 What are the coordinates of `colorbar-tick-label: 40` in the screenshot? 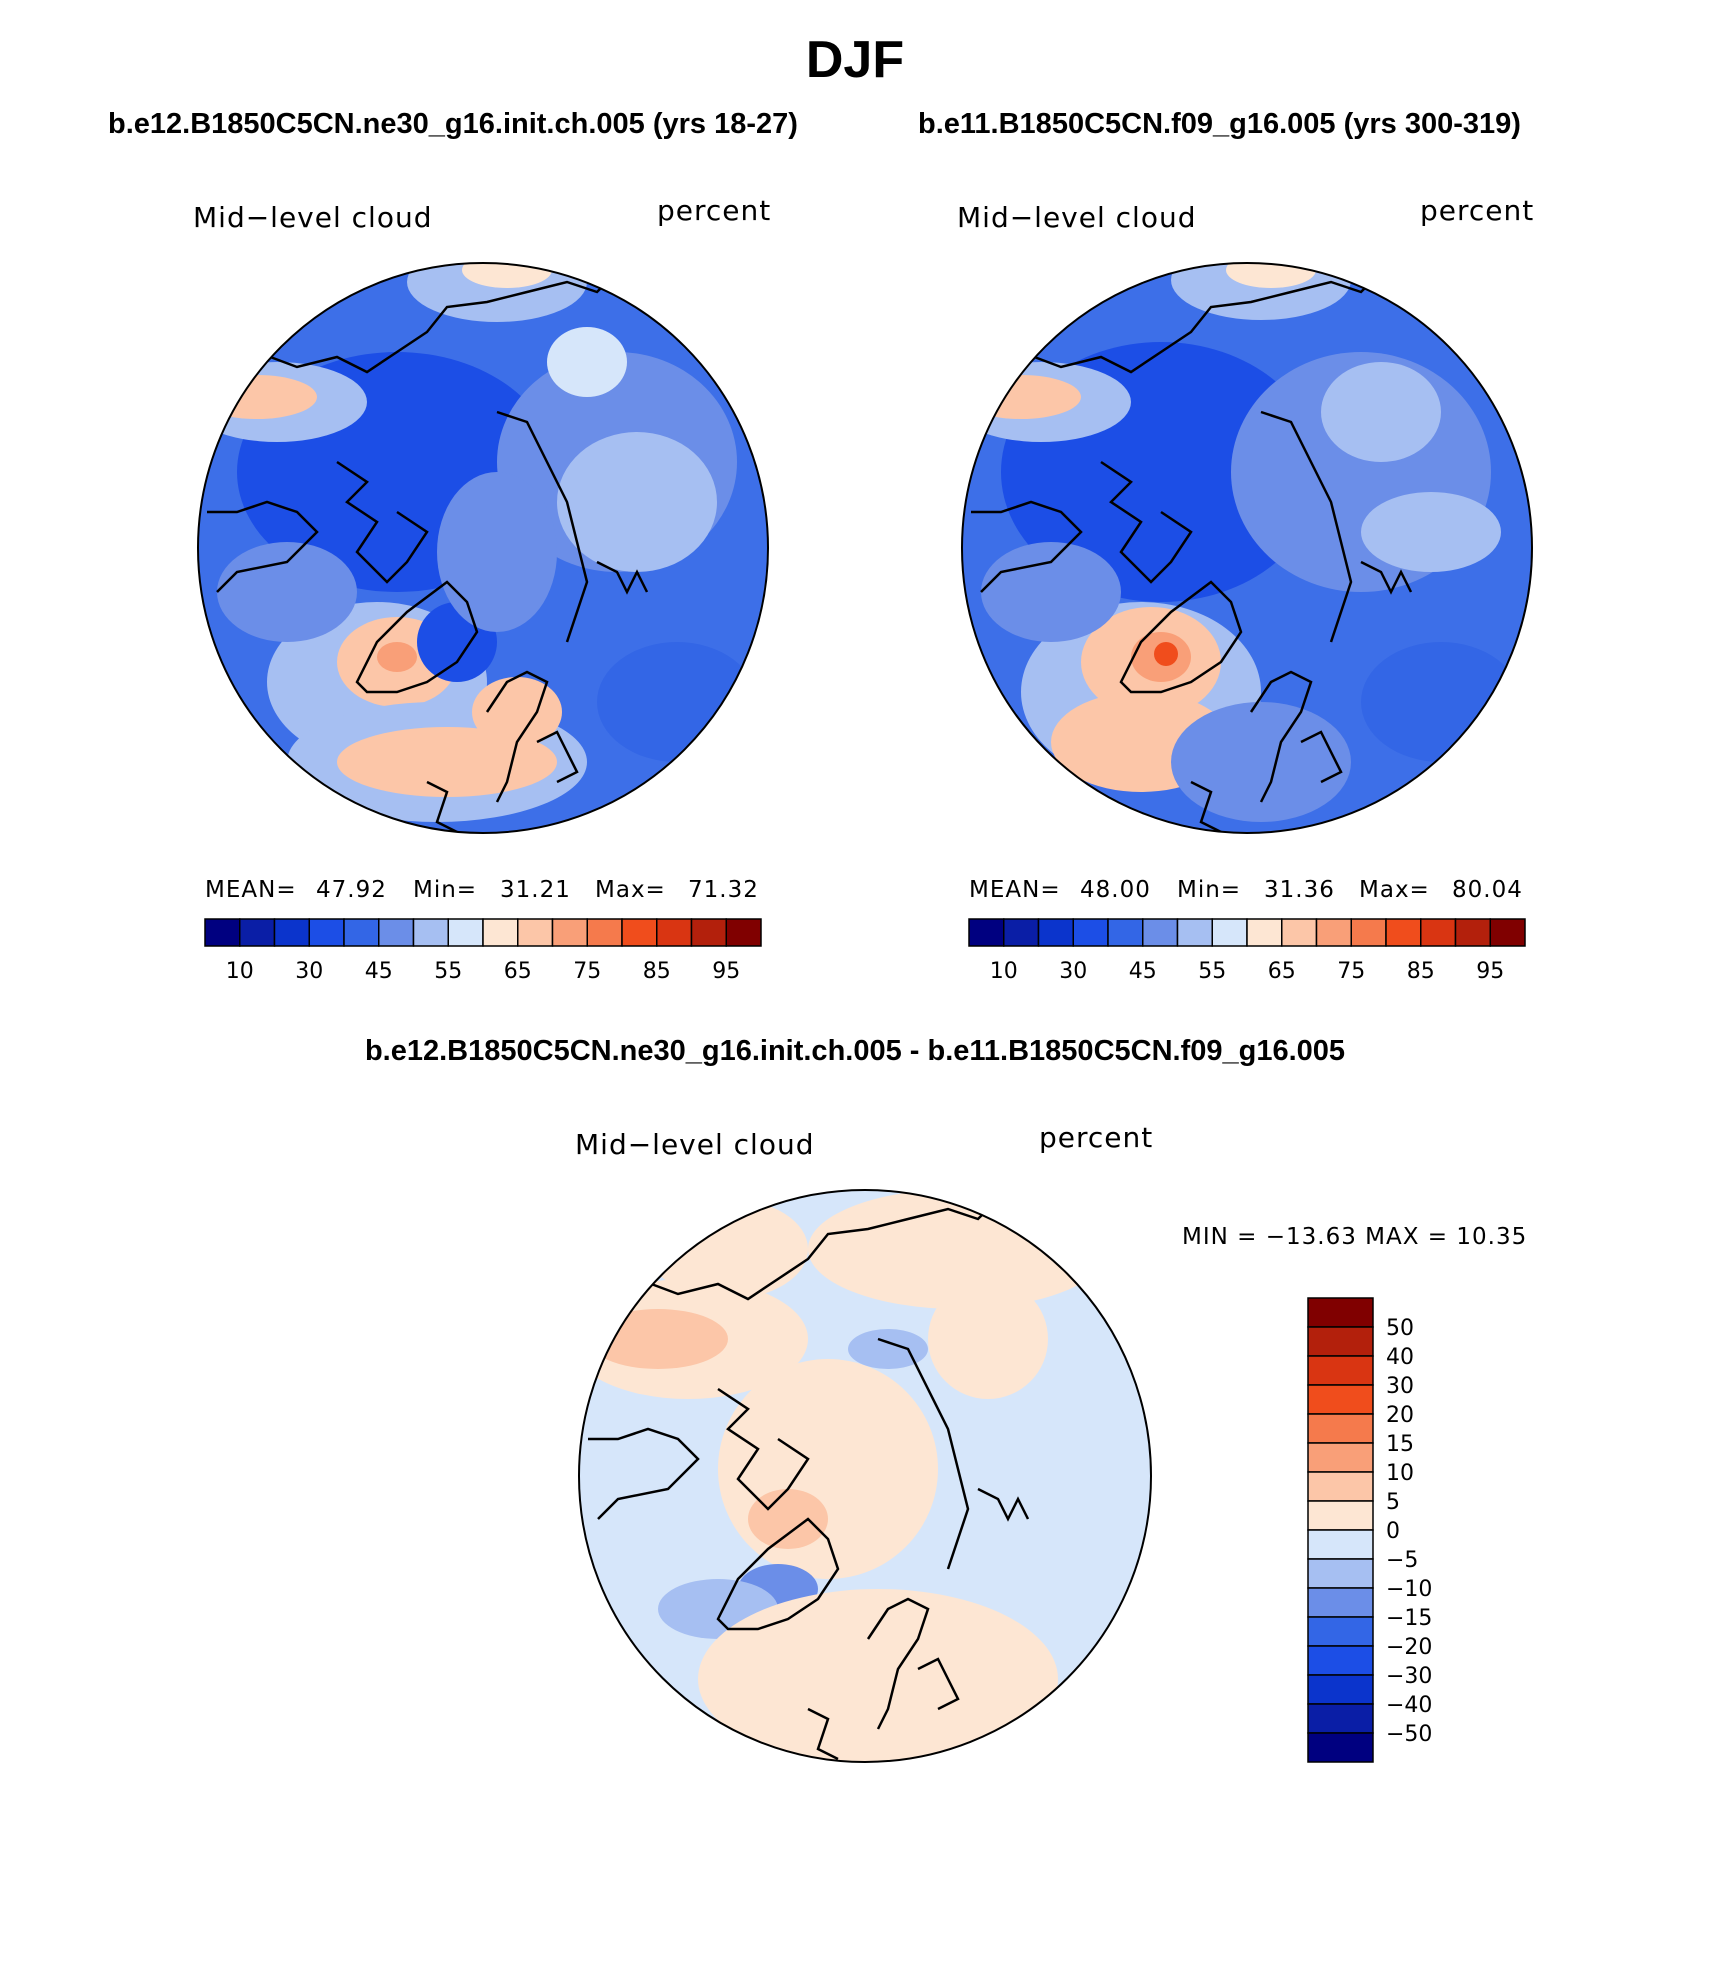 It's located at (1400, 1357).